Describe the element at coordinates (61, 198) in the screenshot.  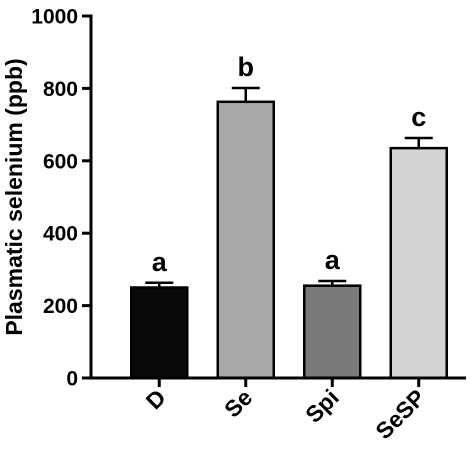
I see `y-axis-ticks: 0 200 400 600 800 1000` at that location.